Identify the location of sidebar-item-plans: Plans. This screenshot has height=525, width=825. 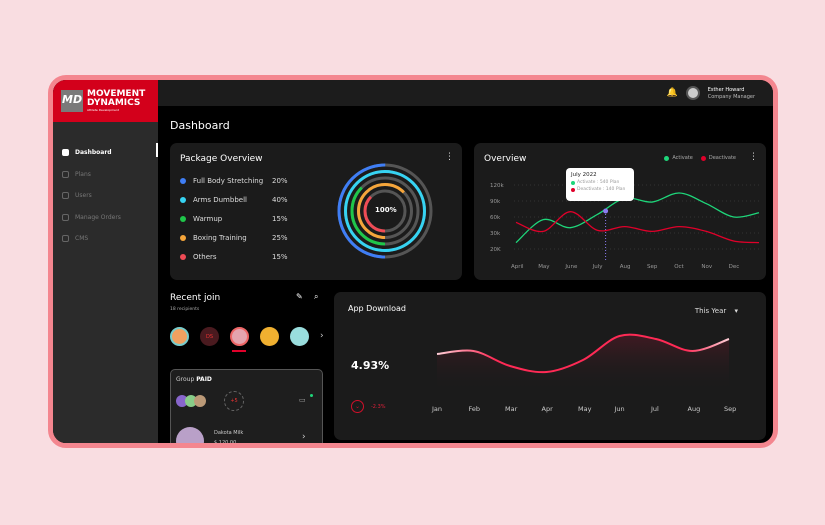
(105, 175).